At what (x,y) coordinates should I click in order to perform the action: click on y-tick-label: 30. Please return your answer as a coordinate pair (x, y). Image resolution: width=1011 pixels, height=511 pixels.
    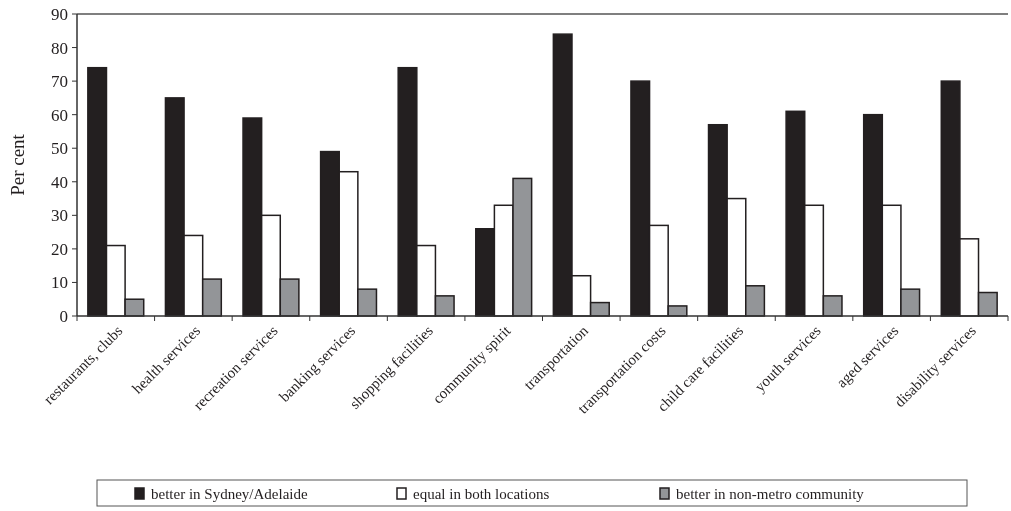
    Looking at the image, I should click on (59, 216).